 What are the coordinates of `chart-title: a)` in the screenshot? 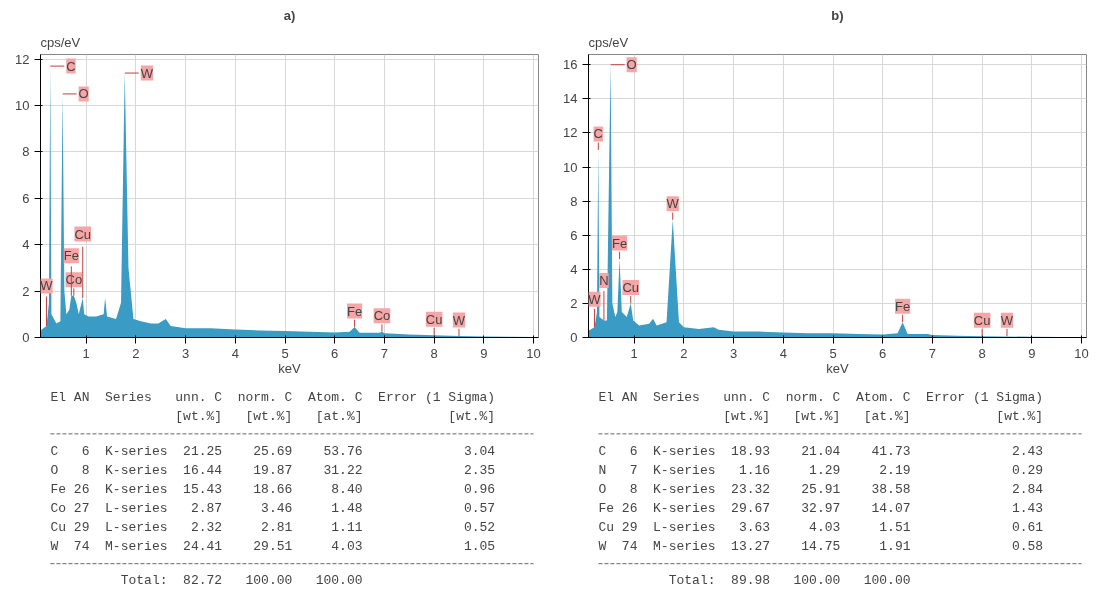 It's located at (289, 15).